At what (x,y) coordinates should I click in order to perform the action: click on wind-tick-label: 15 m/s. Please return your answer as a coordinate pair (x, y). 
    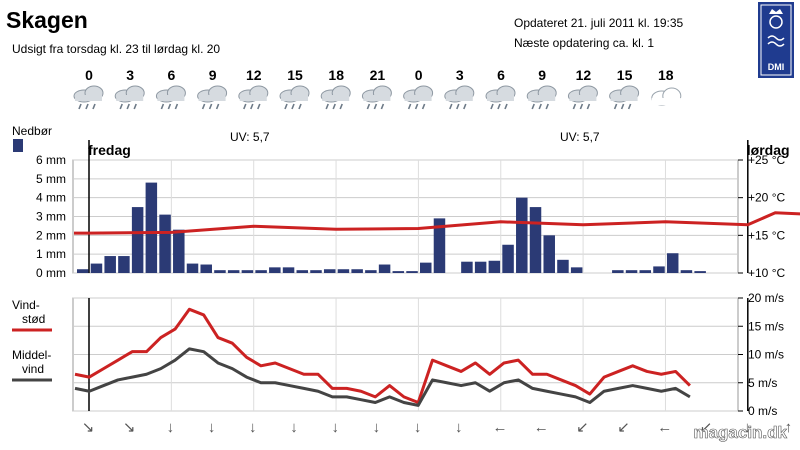
    Looking at the image, I should click on (766, 326).